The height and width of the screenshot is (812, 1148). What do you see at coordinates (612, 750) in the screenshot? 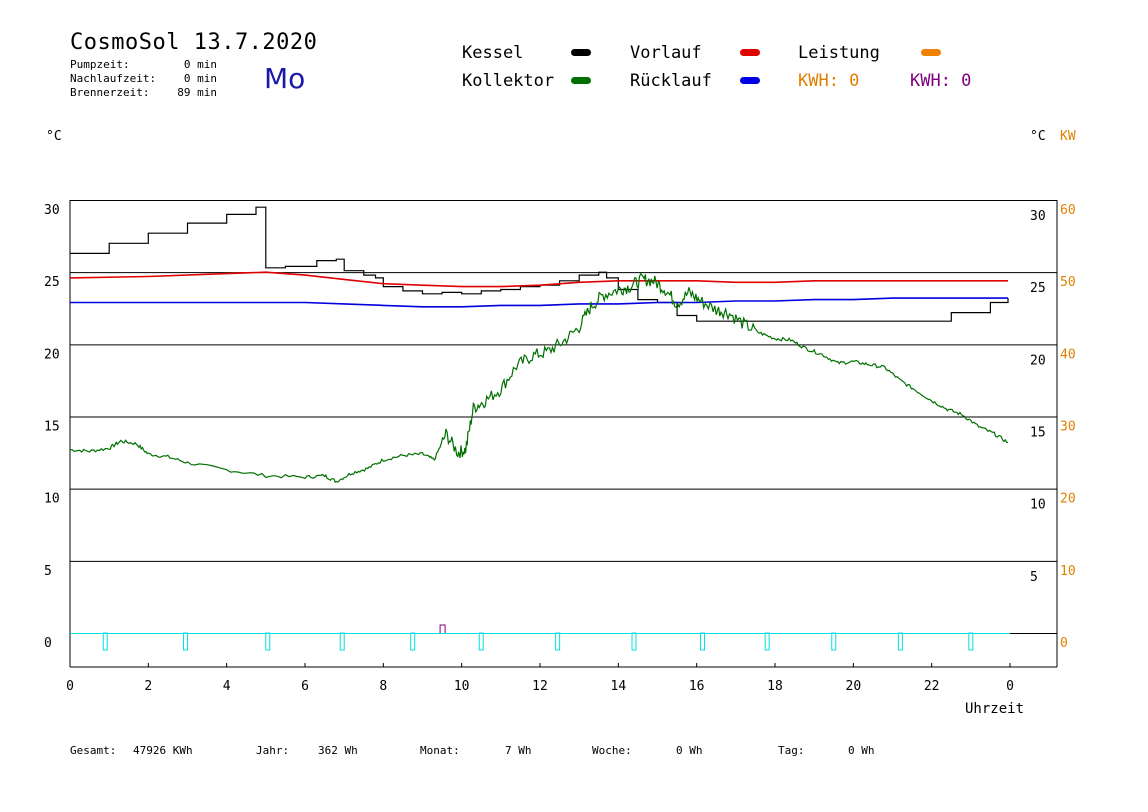
I see `footer-woche-label: Woche:` at bounding box center [612, 750].